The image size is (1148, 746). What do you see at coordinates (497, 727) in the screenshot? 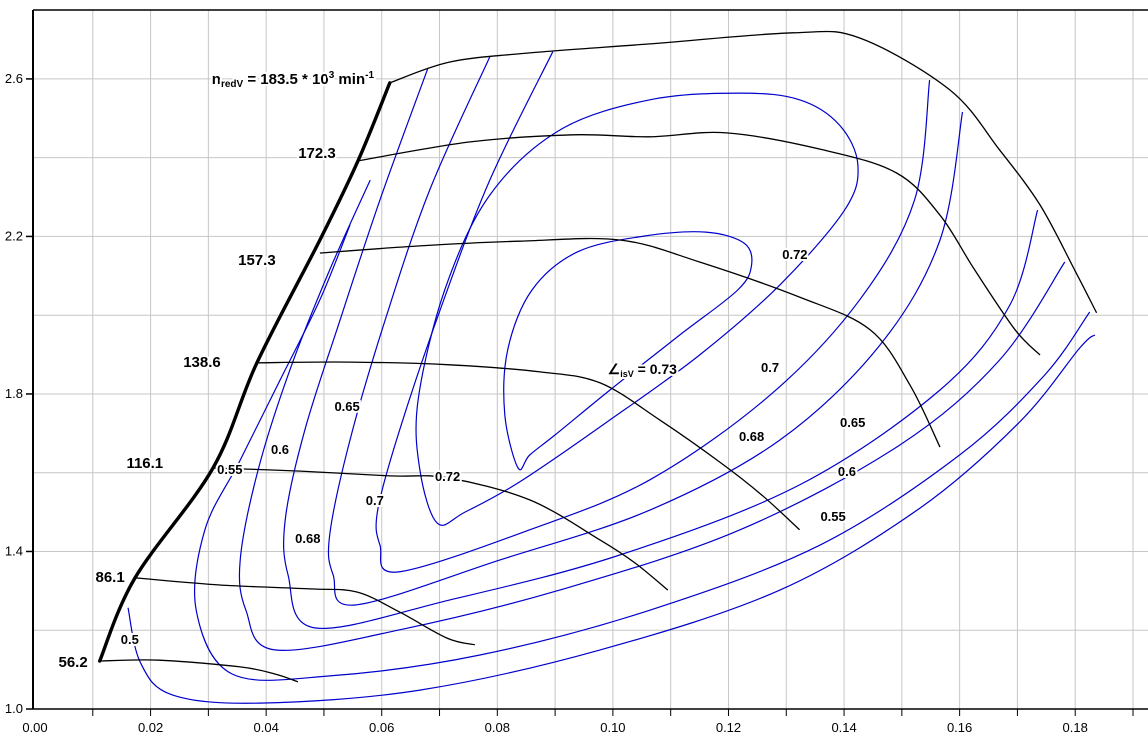
I see `x-tick-label: 0.08` at bounding box center [497, 727].